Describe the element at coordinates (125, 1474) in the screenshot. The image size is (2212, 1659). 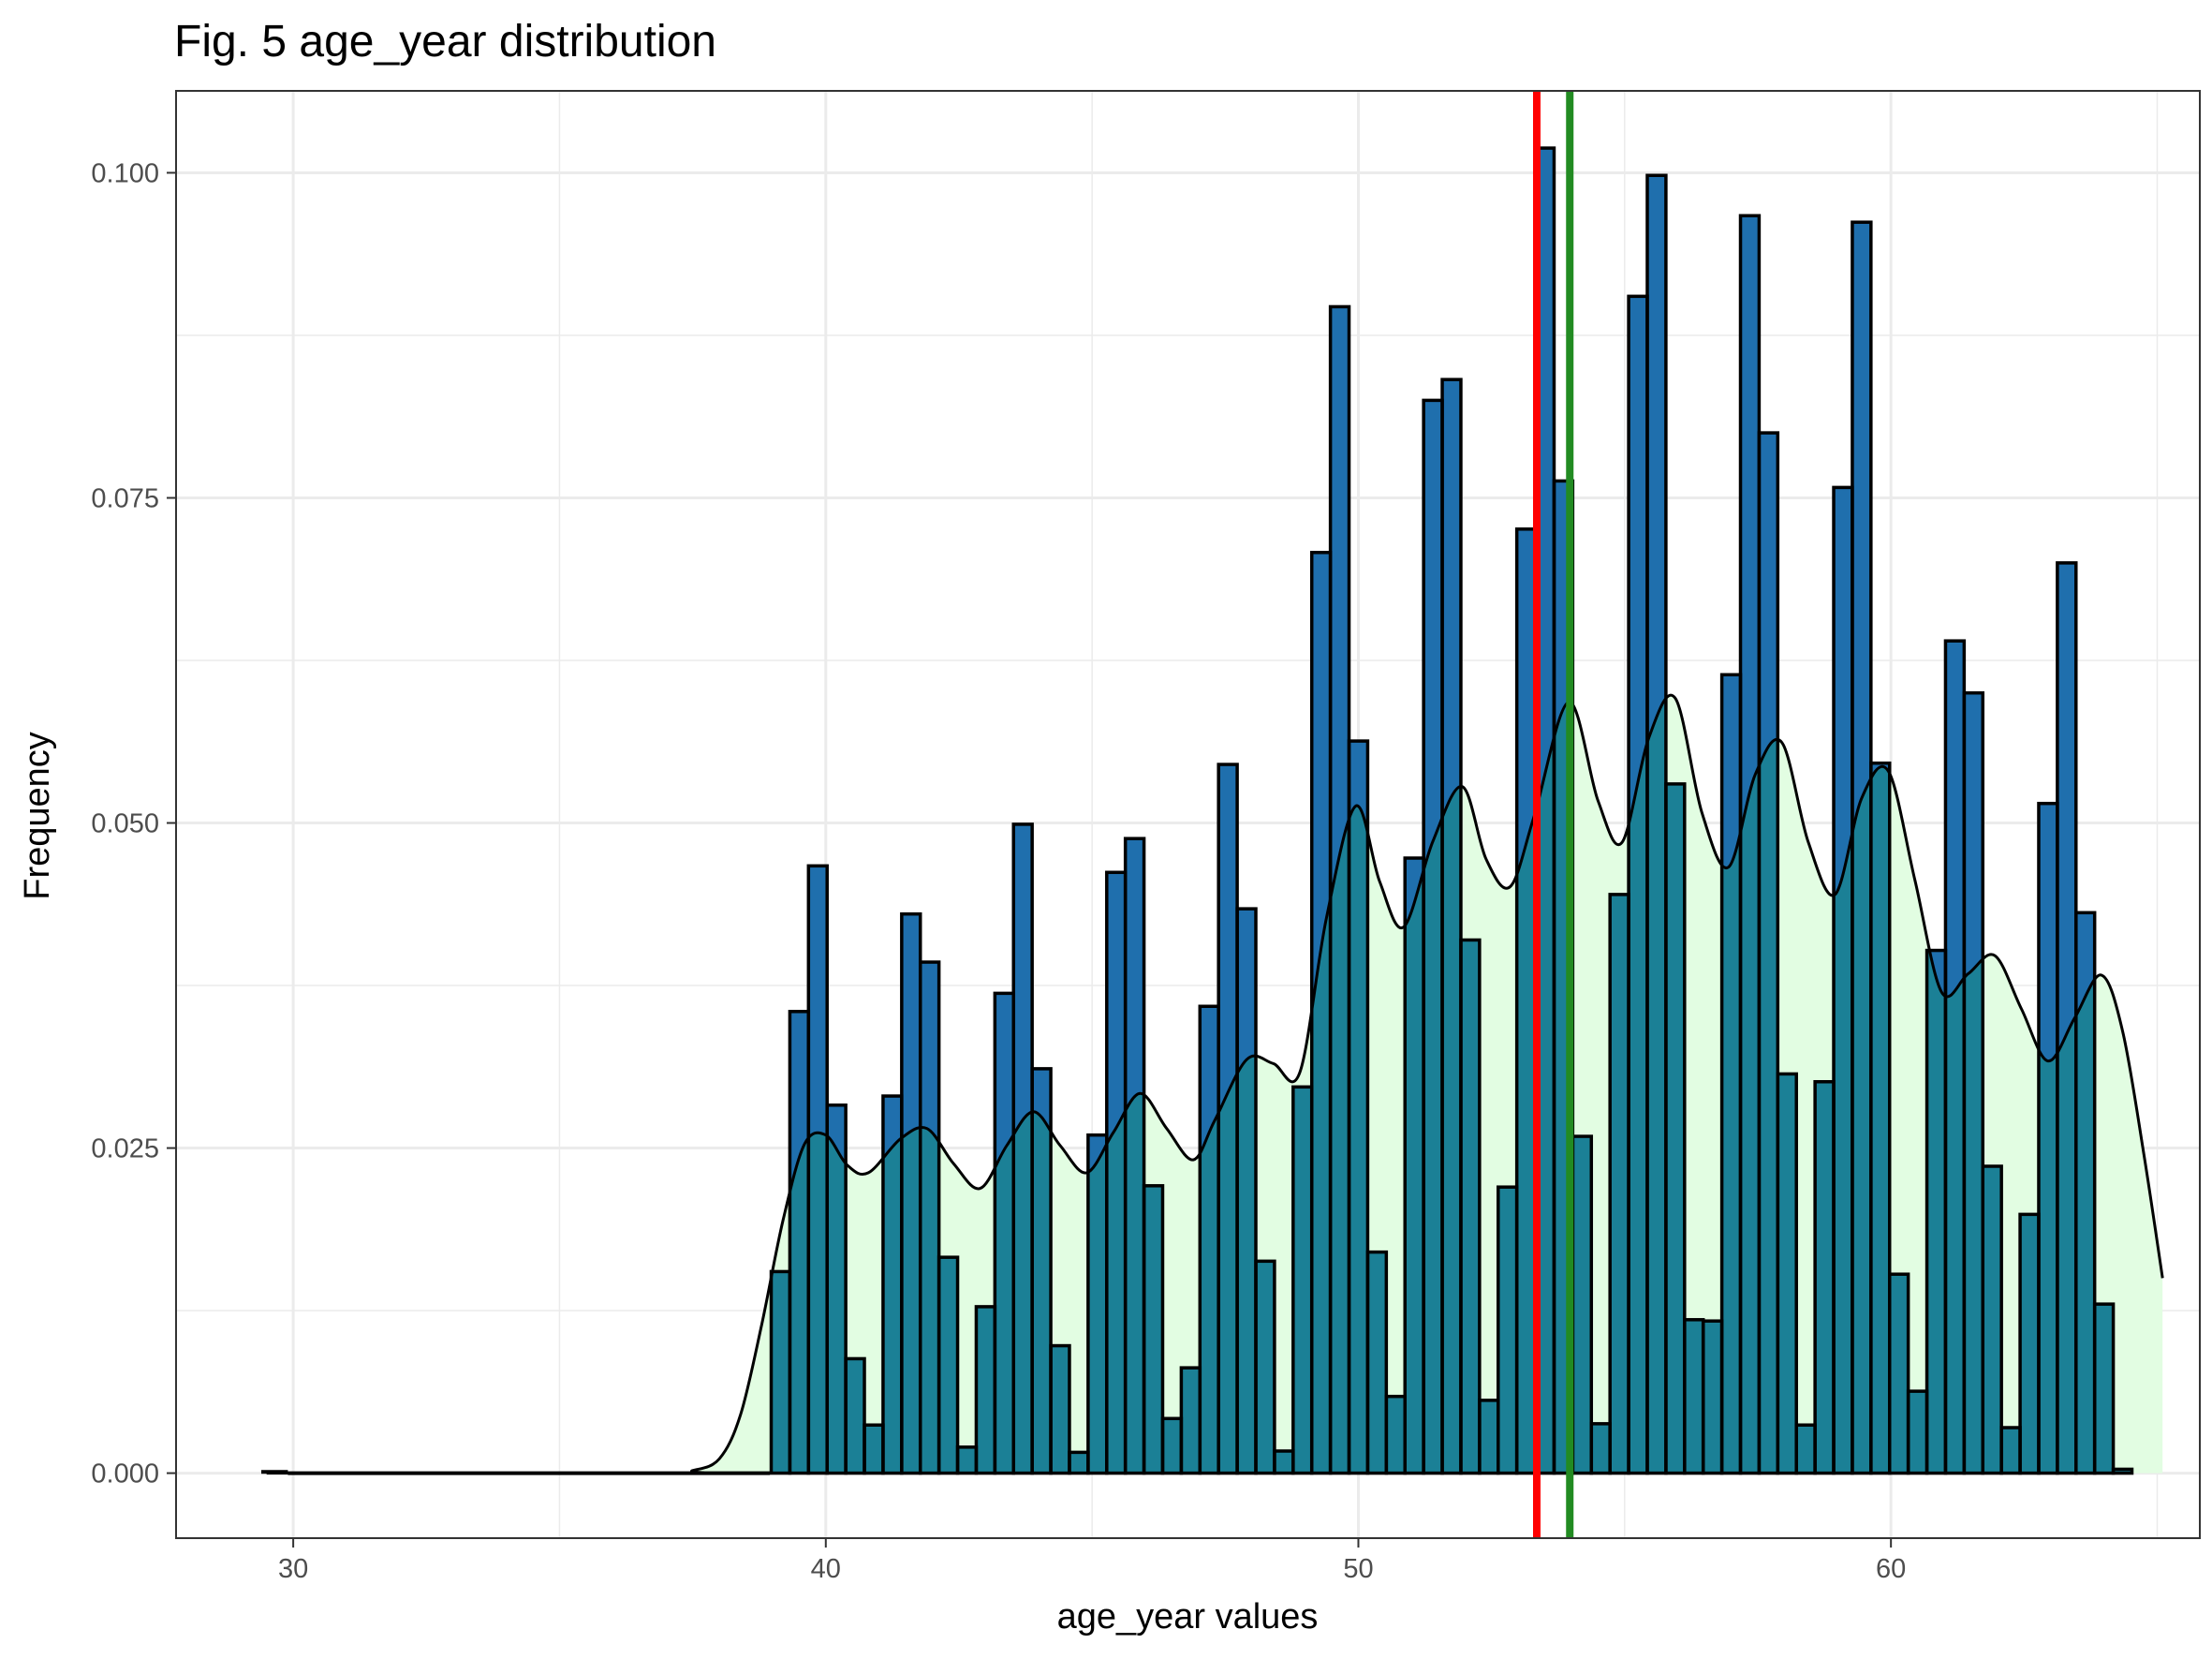
I see `y-tick-label: 0.000` at that location.